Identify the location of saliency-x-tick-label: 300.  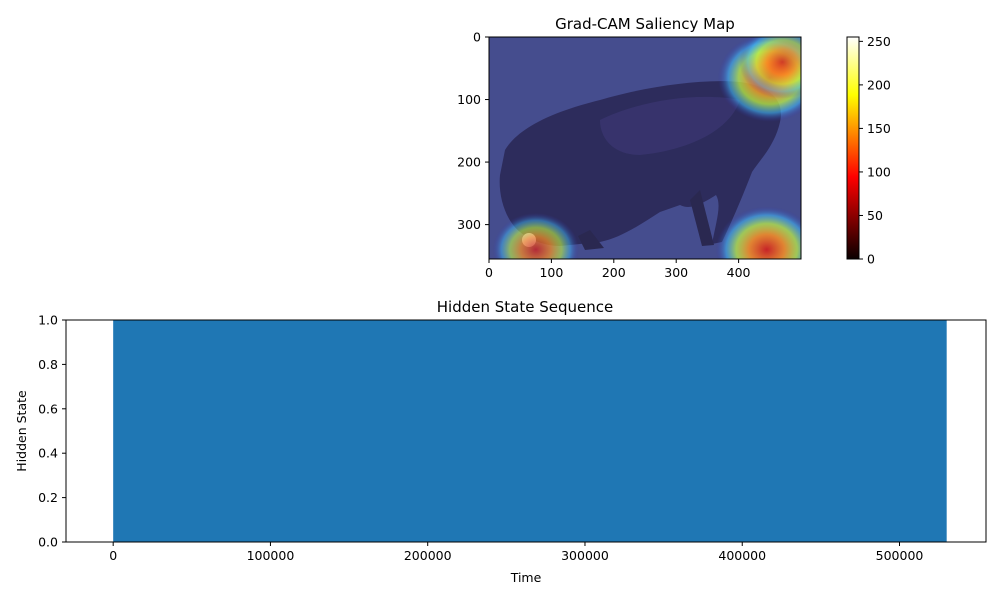
(676, 272).